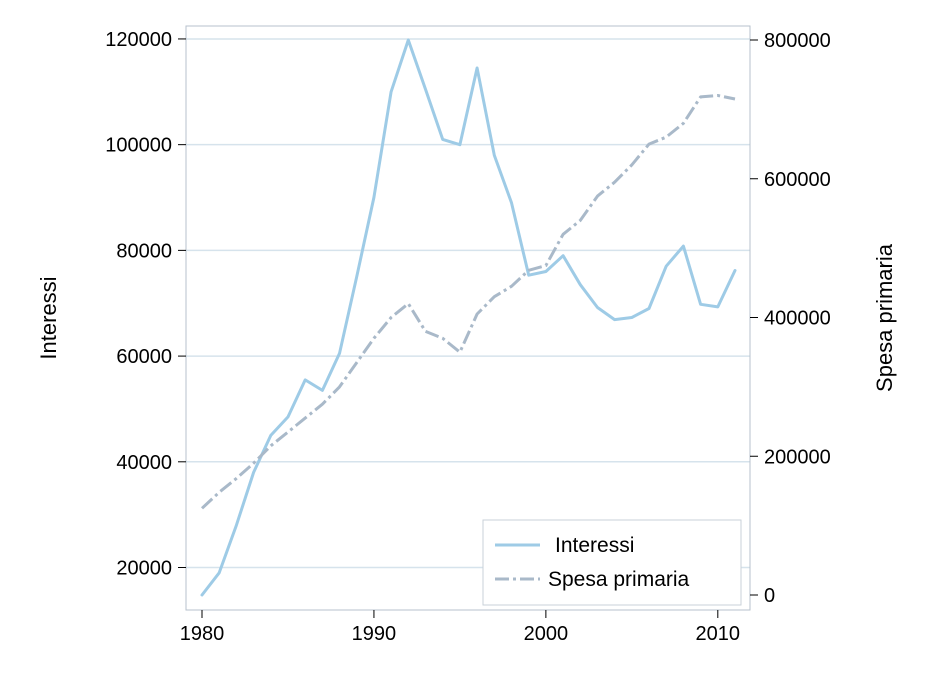  What do you see at coordinates (619, 579) in the screenshot?
I see `legend-label-spesa-primaria: Spesa primaria` at bounding box center [619, 579].